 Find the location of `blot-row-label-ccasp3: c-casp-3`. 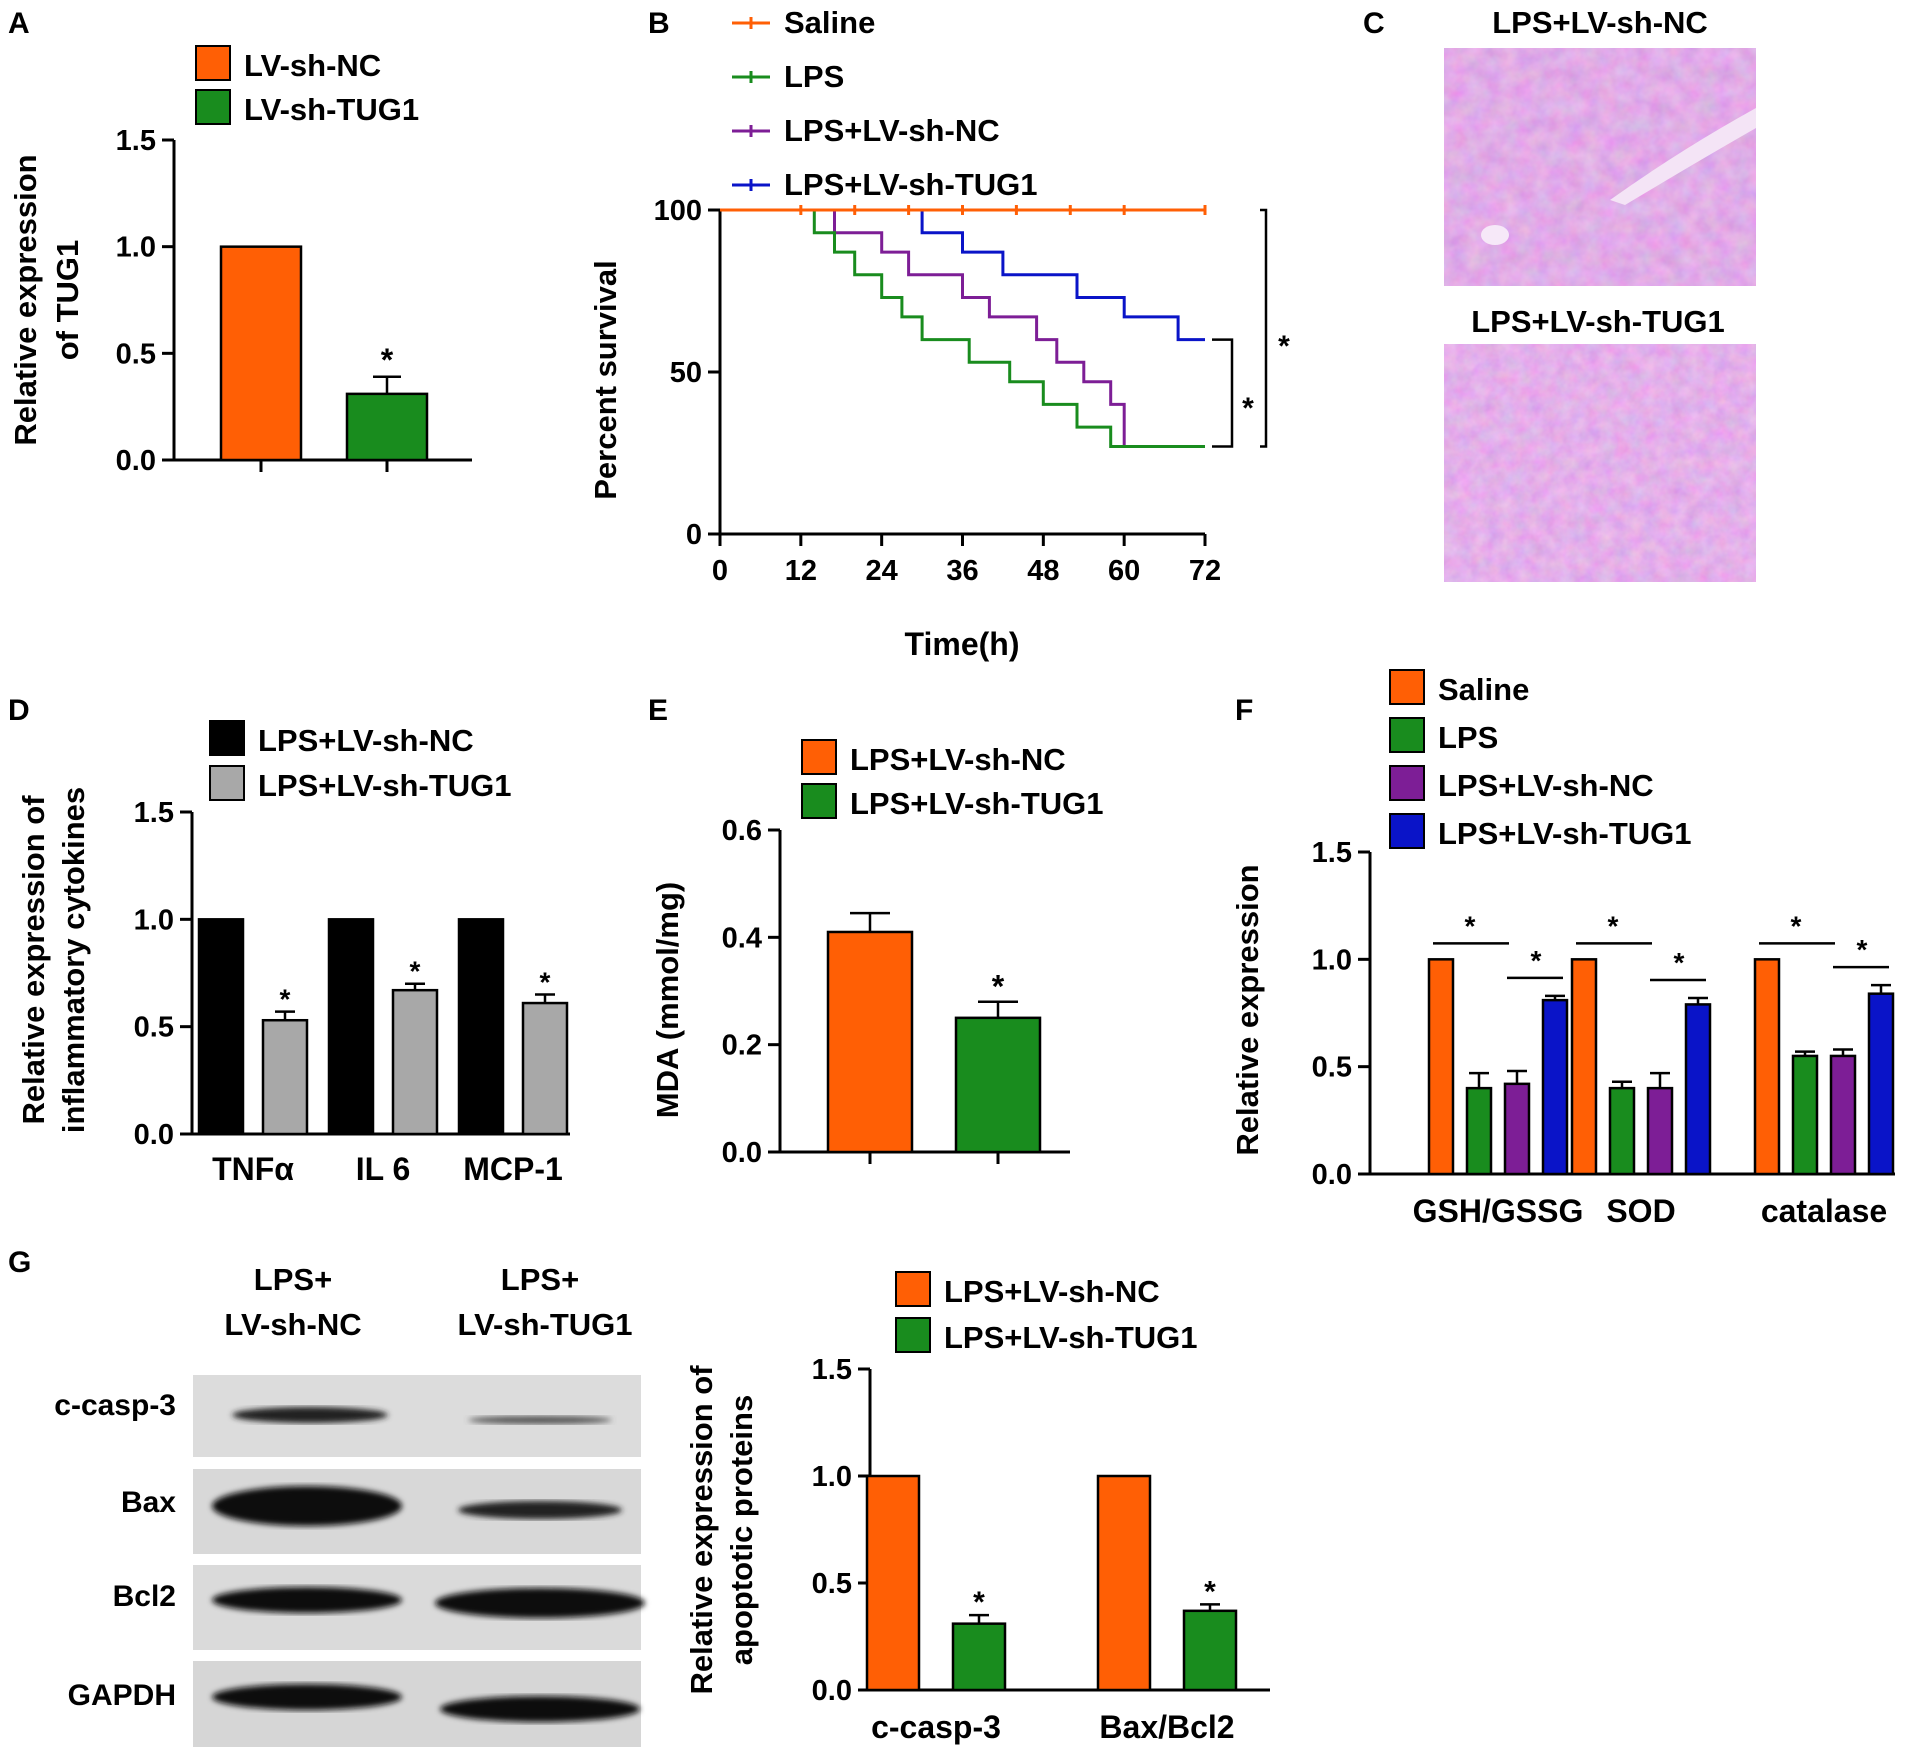

blot-row-label-ccasp3: c-casp-3 is located at coordinates (115, 1405).